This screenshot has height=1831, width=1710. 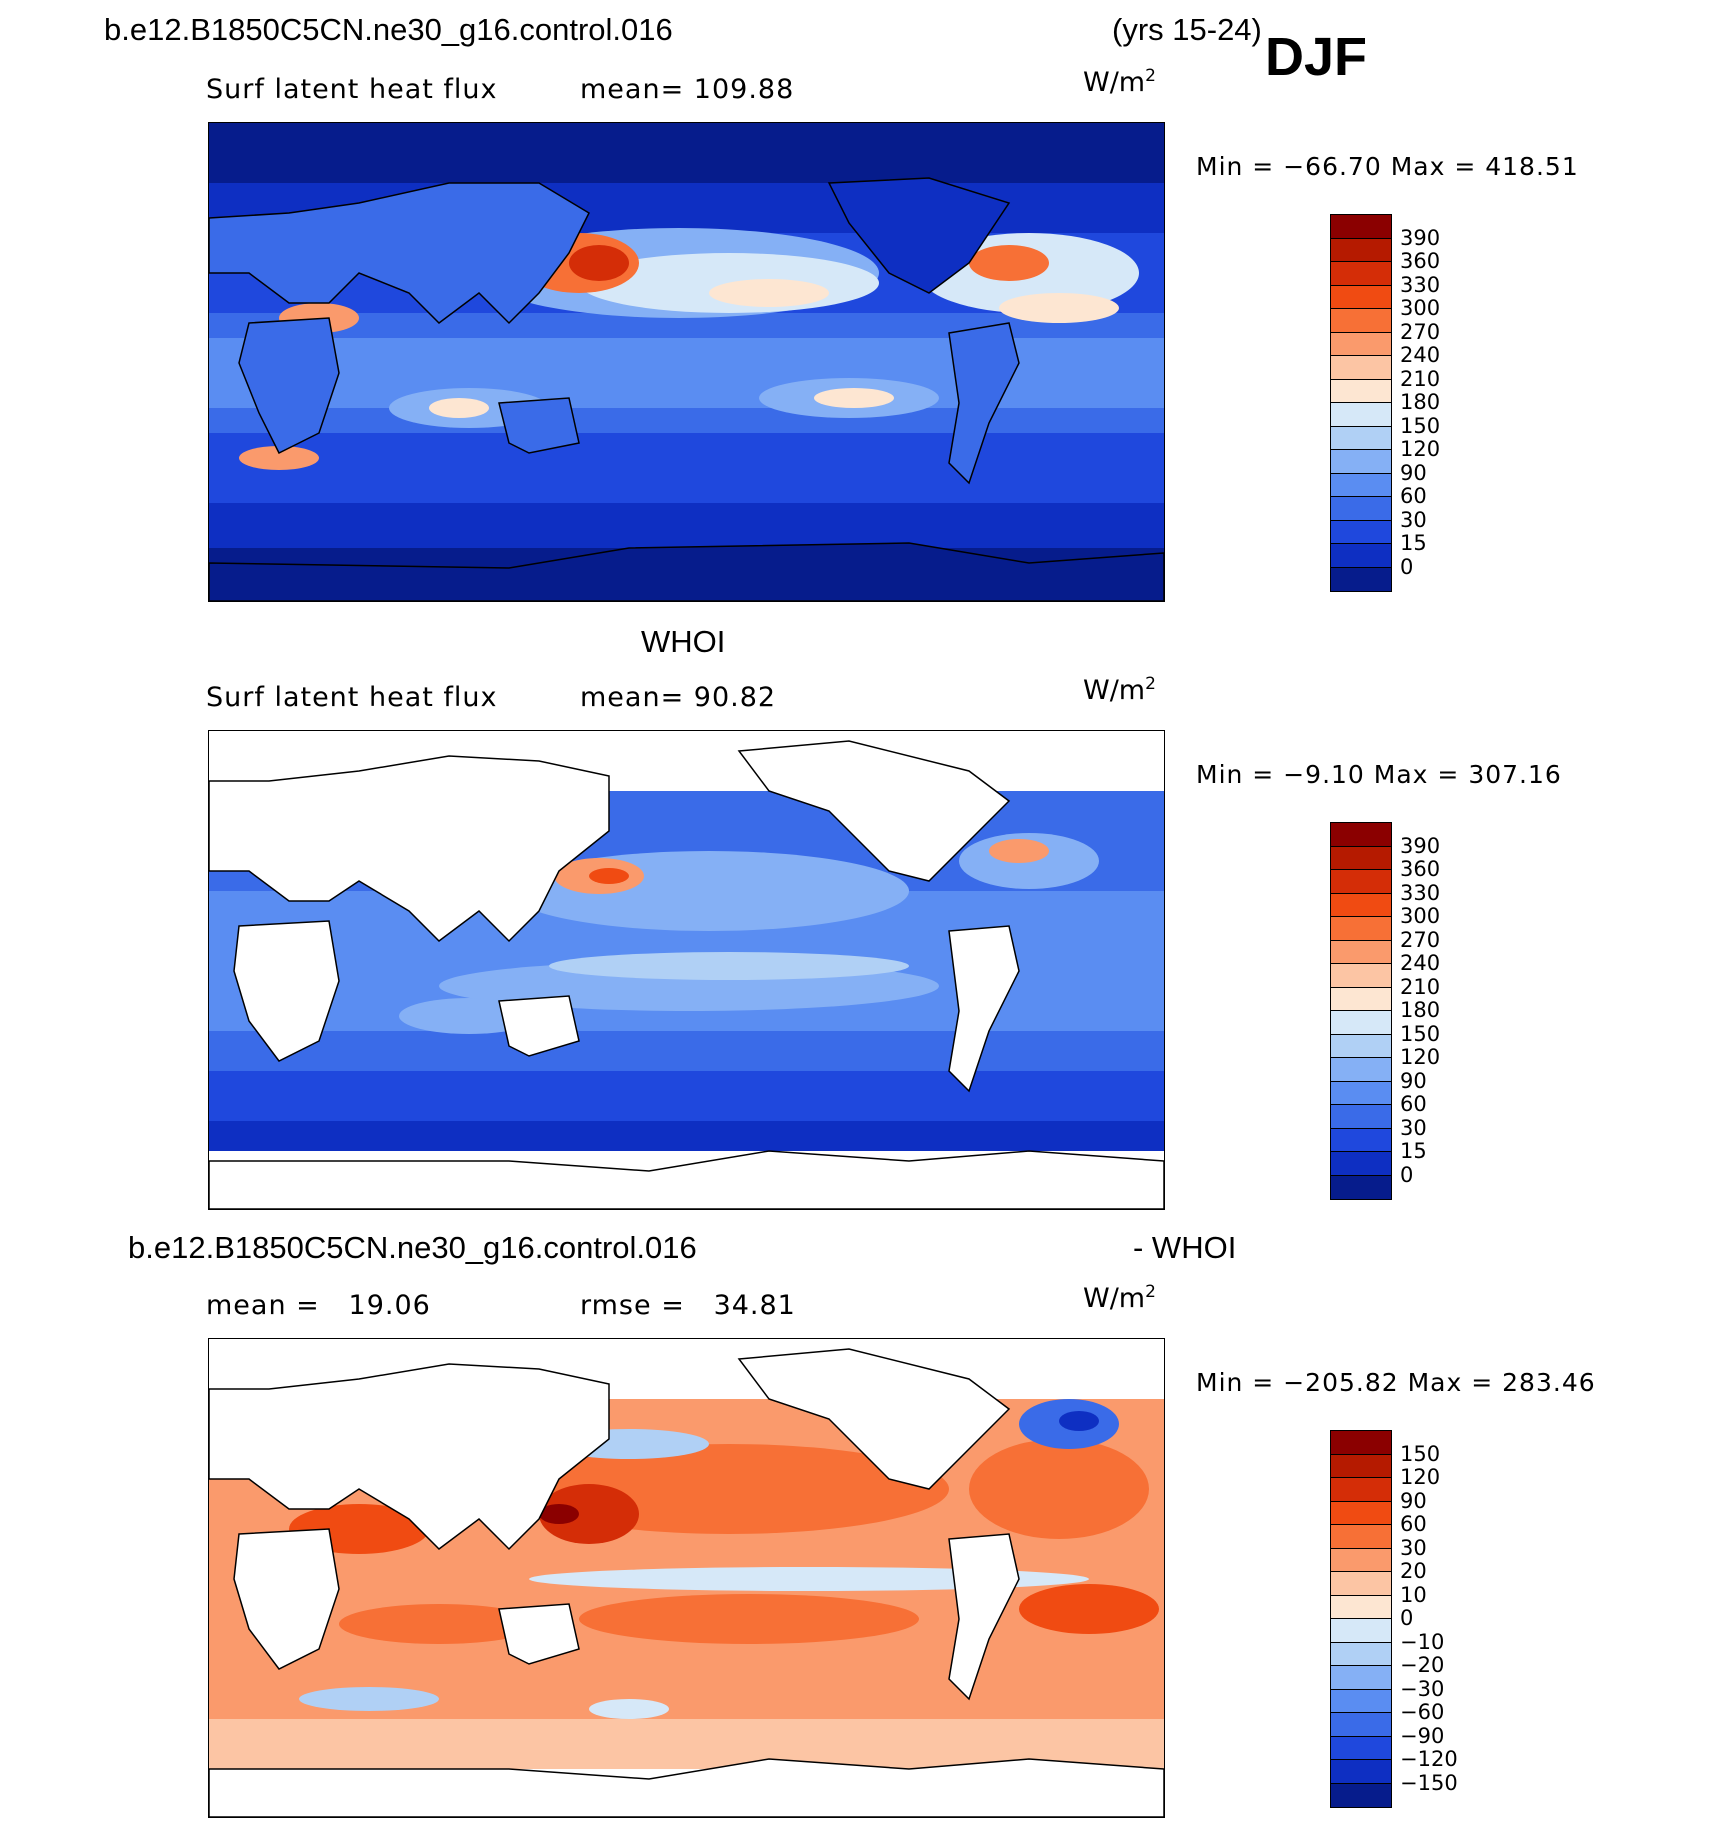 What do you see at coordinates (686, 970) in the screenshot?
I see `panel2-map-svg` at bounding box center [686, 970].